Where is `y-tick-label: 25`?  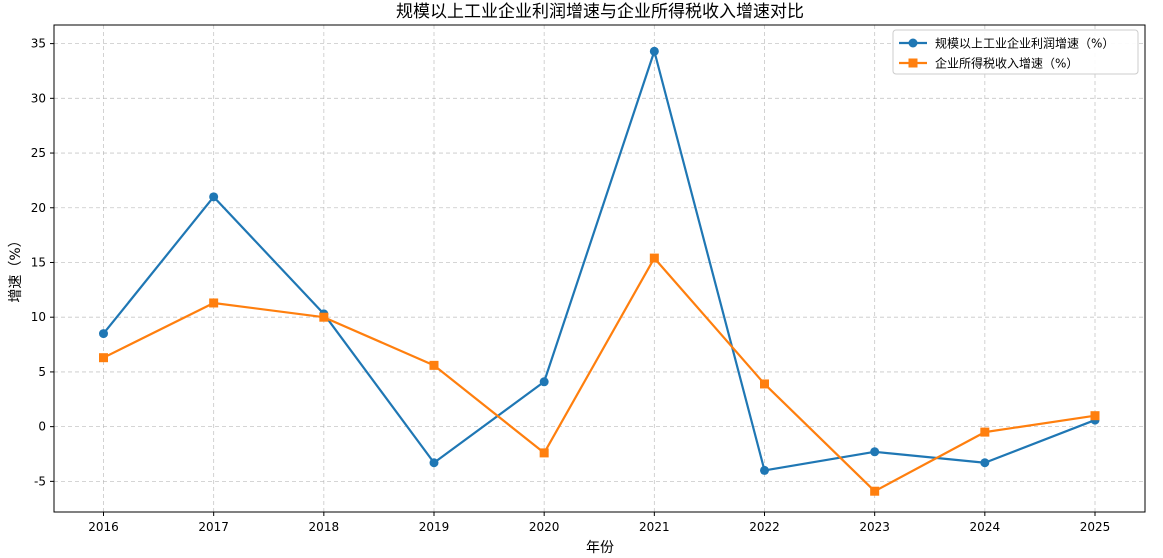
y-tick-label: 25 is located at coordinates (38, 153).